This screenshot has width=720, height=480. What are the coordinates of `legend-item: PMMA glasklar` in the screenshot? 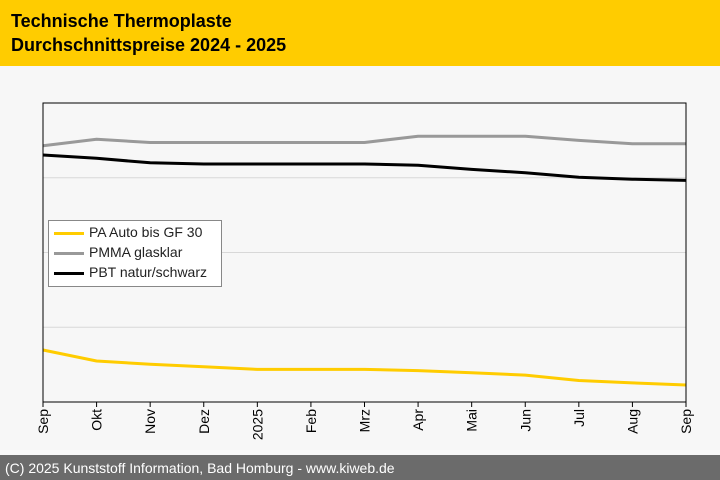 It's located at (135, 253).